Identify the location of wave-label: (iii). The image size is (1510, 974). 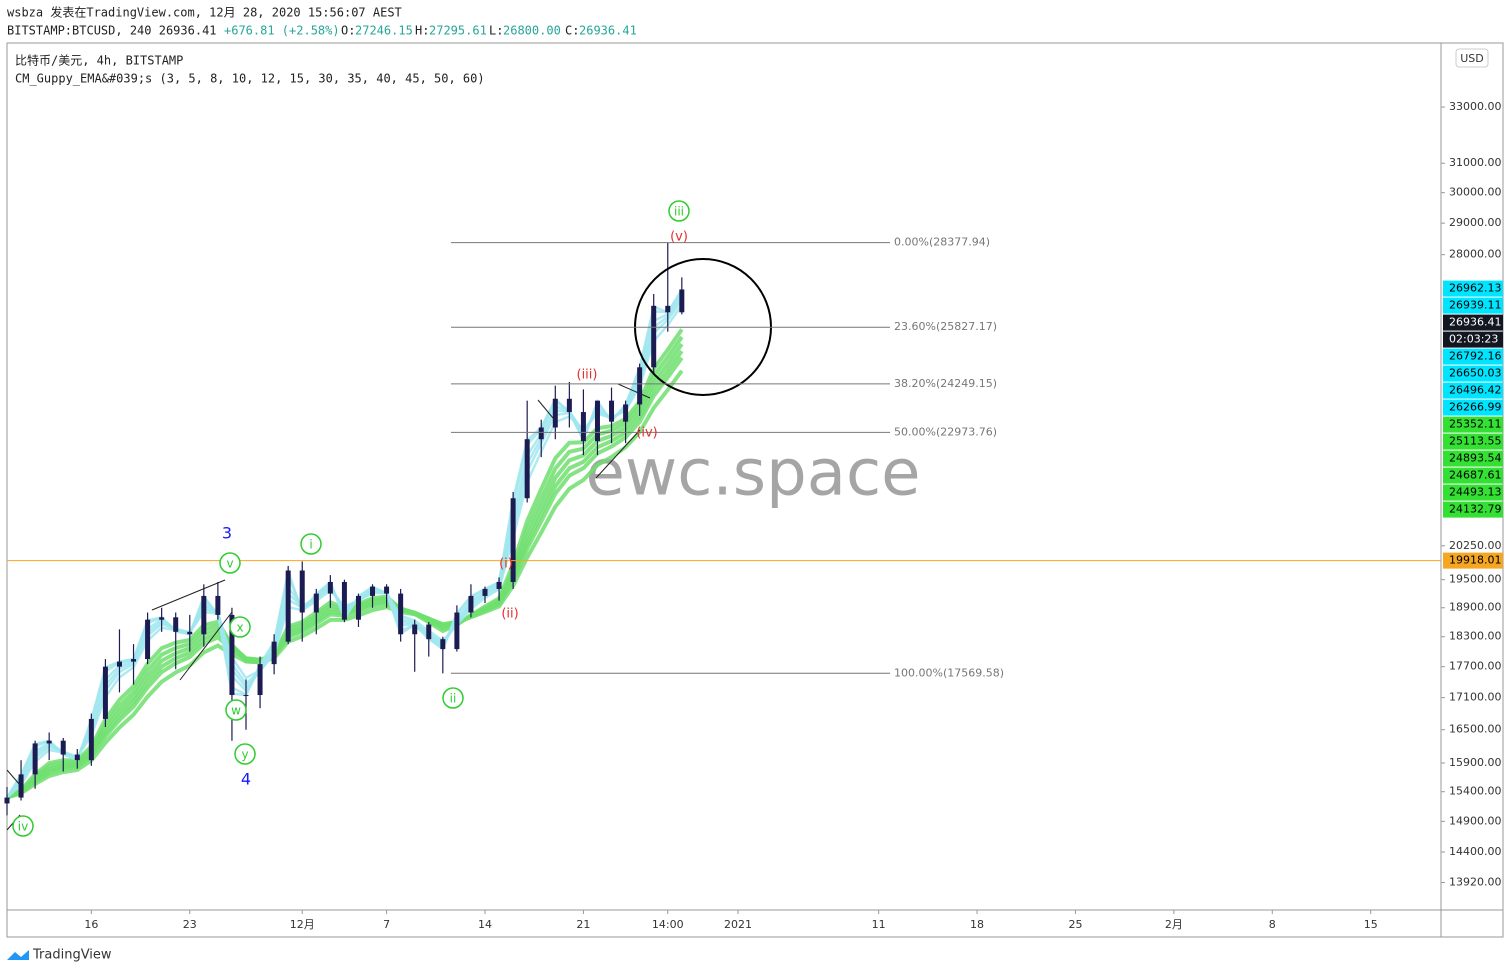
(587, 375).